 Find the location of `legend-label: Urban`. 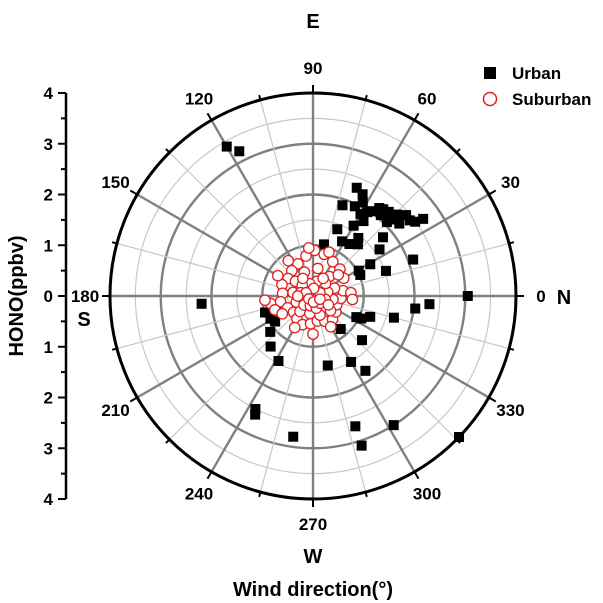

legend-label: Urban is located at coordinates (536, 73).